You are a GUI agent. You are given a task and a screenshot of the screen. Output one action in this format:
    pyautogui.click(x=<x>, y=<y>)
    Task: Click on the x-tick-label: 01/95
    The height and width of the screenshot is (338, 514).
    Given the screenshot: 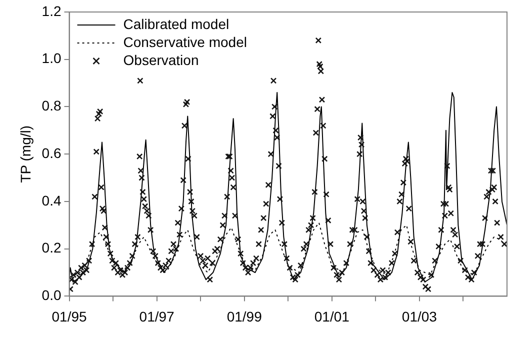 What is the action you would take?
    pyautogui.click(x=69, y=316)
    